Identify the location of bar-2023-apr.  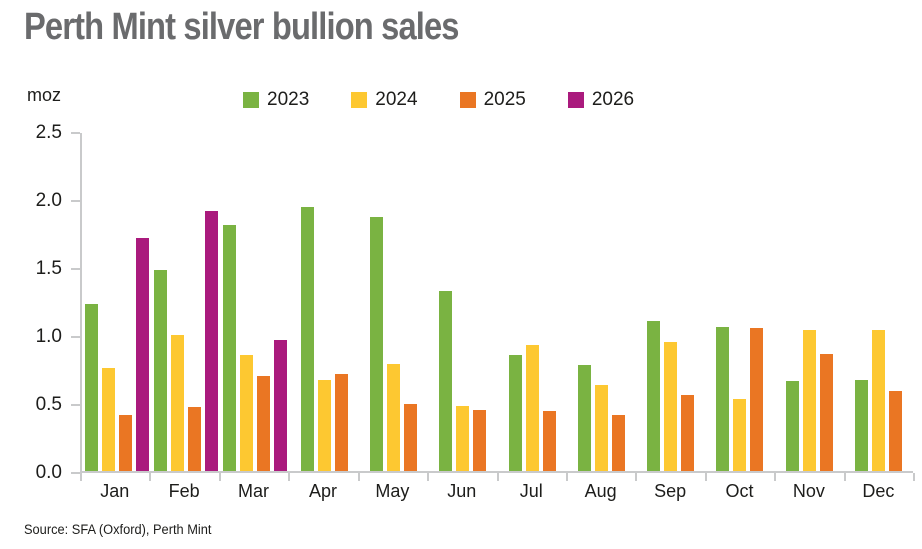
(307, 339).